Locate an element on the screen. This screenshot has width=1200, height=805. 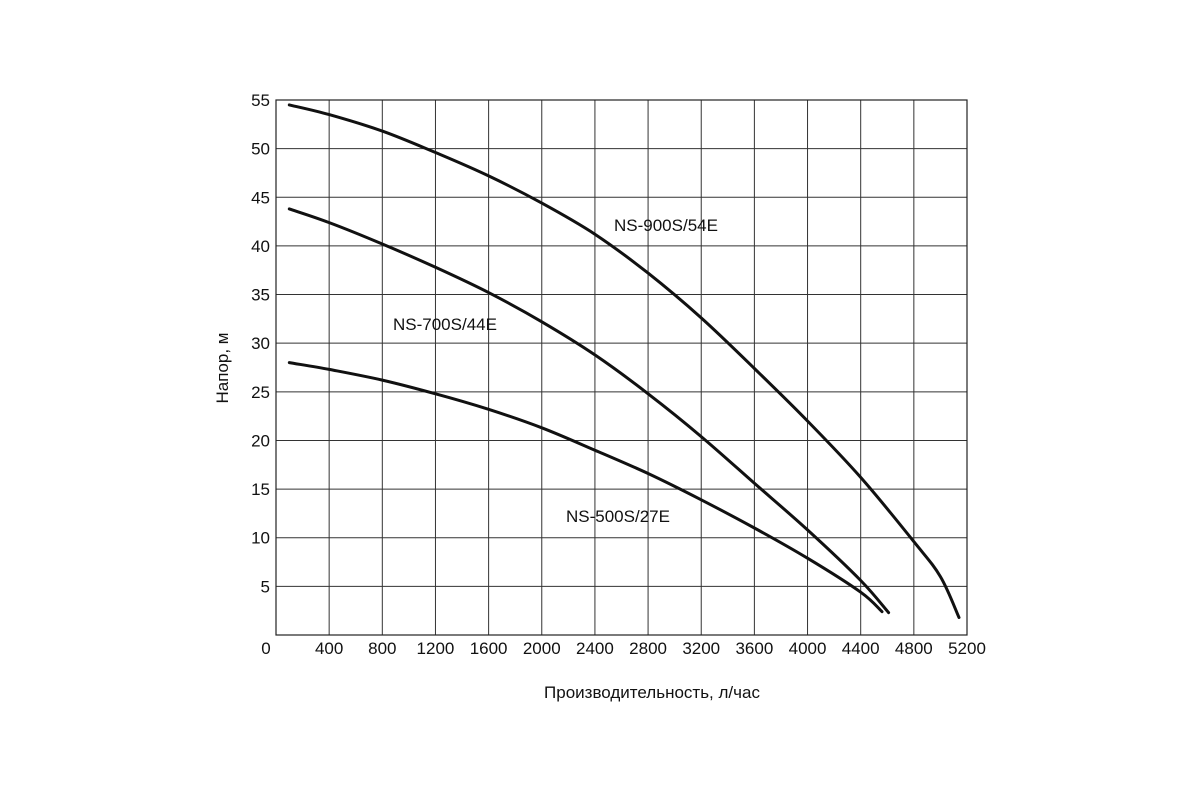
x-tick-label: 4000 is located at coordinates (808, 648).